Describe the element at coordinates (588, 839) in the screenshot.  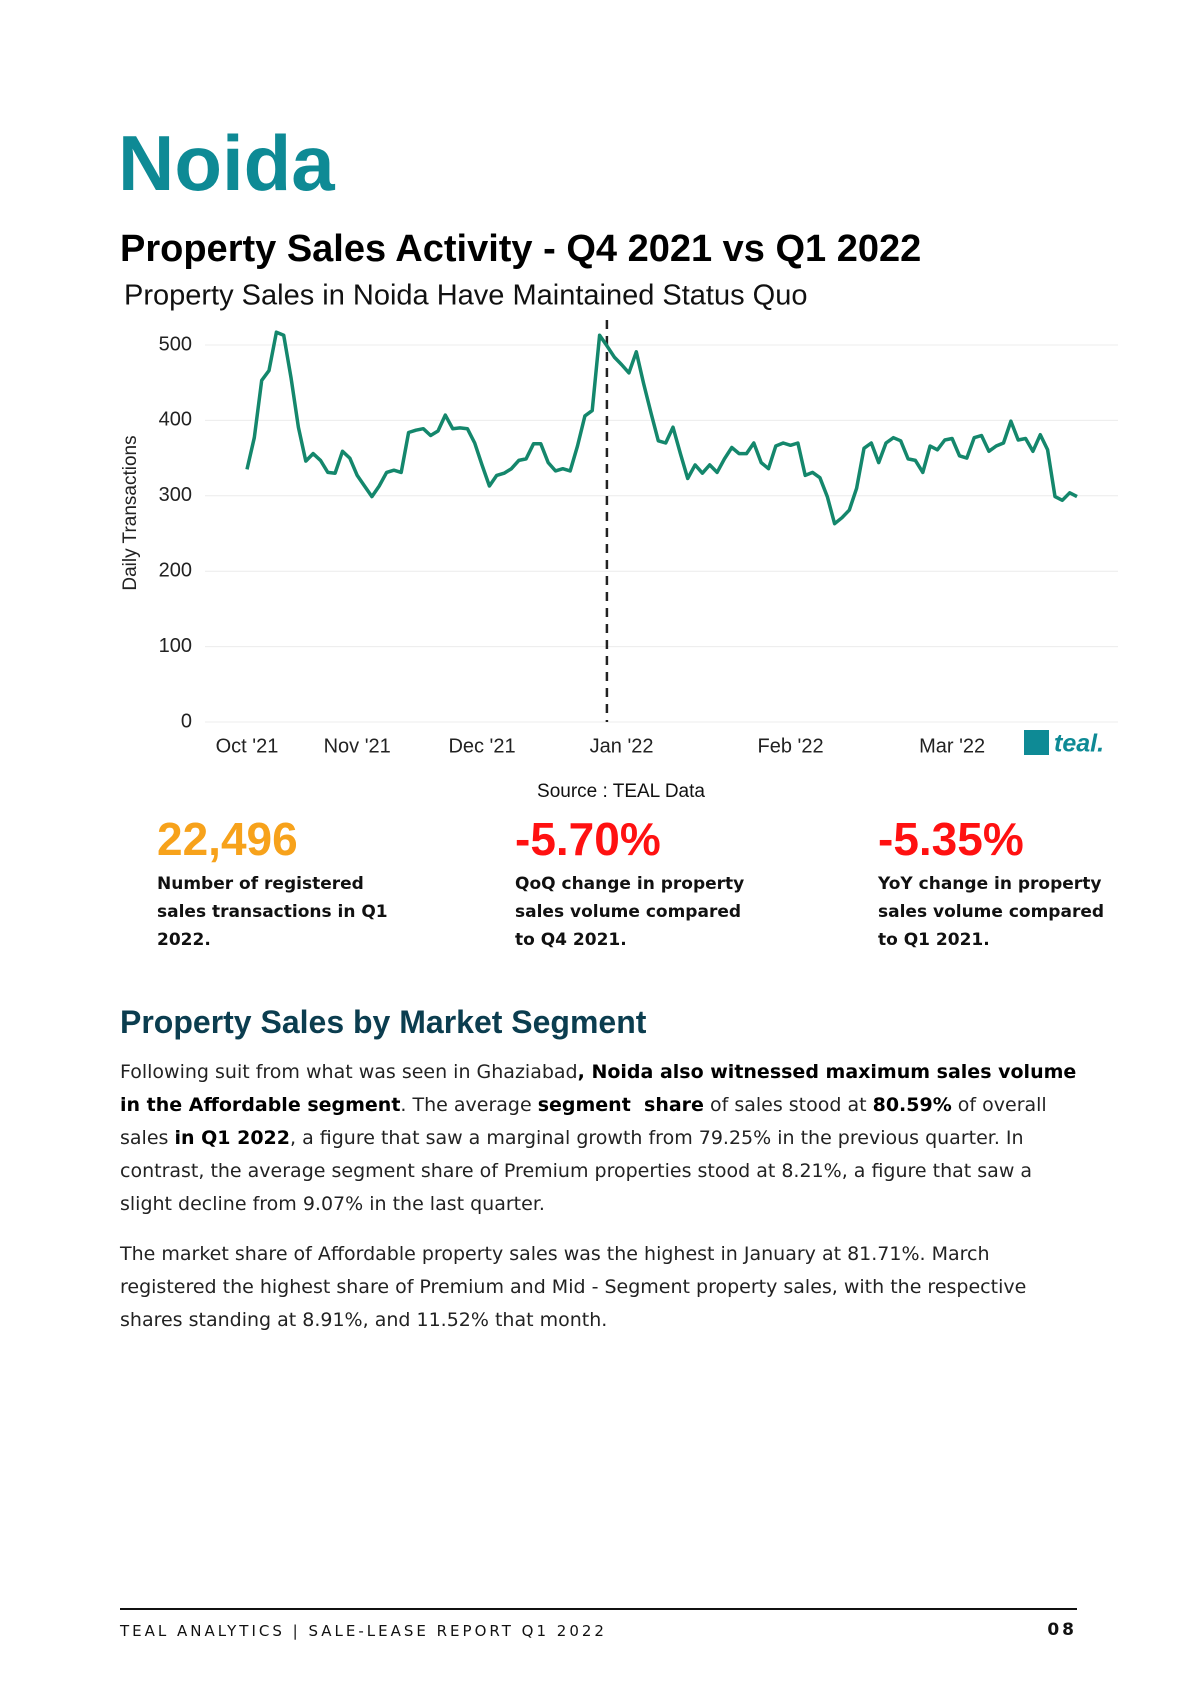
I see `stat-value: -5.70%` at that location.